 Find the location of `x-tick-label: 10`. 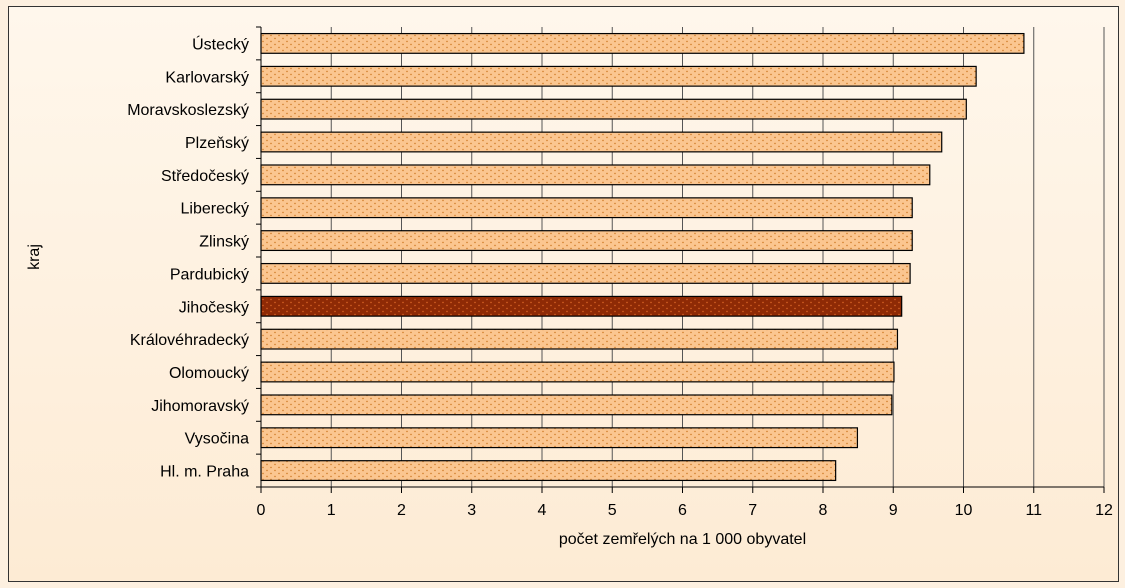

x-tick-label: 10 is located at coordinates (964, 510).